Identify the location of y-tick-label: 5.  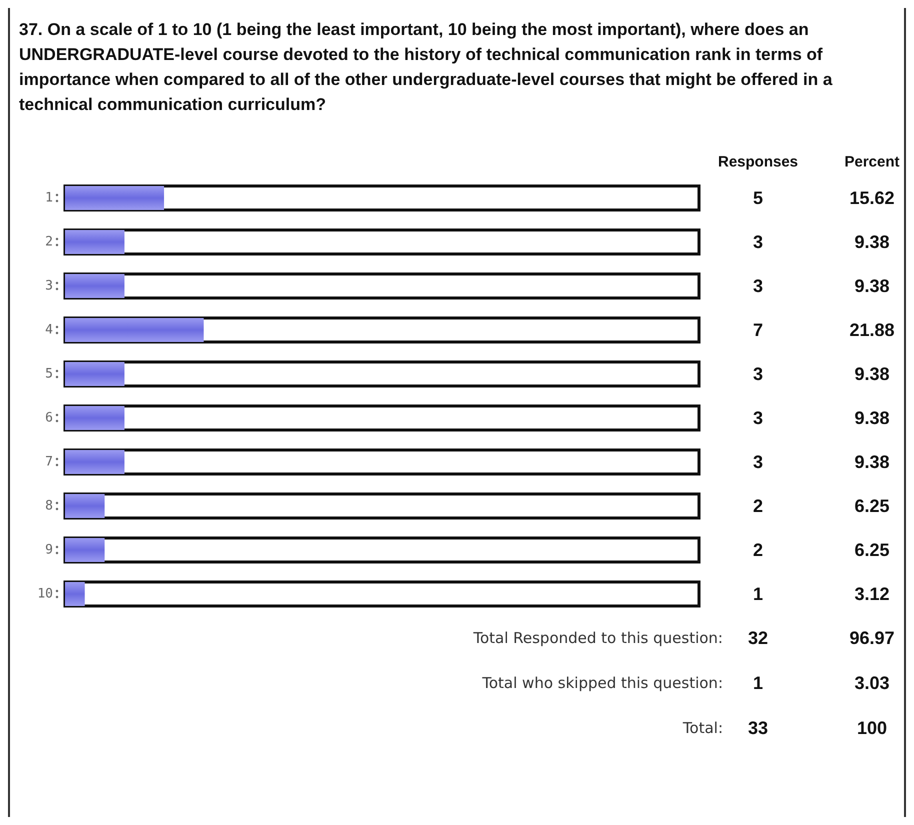
(49, 374).